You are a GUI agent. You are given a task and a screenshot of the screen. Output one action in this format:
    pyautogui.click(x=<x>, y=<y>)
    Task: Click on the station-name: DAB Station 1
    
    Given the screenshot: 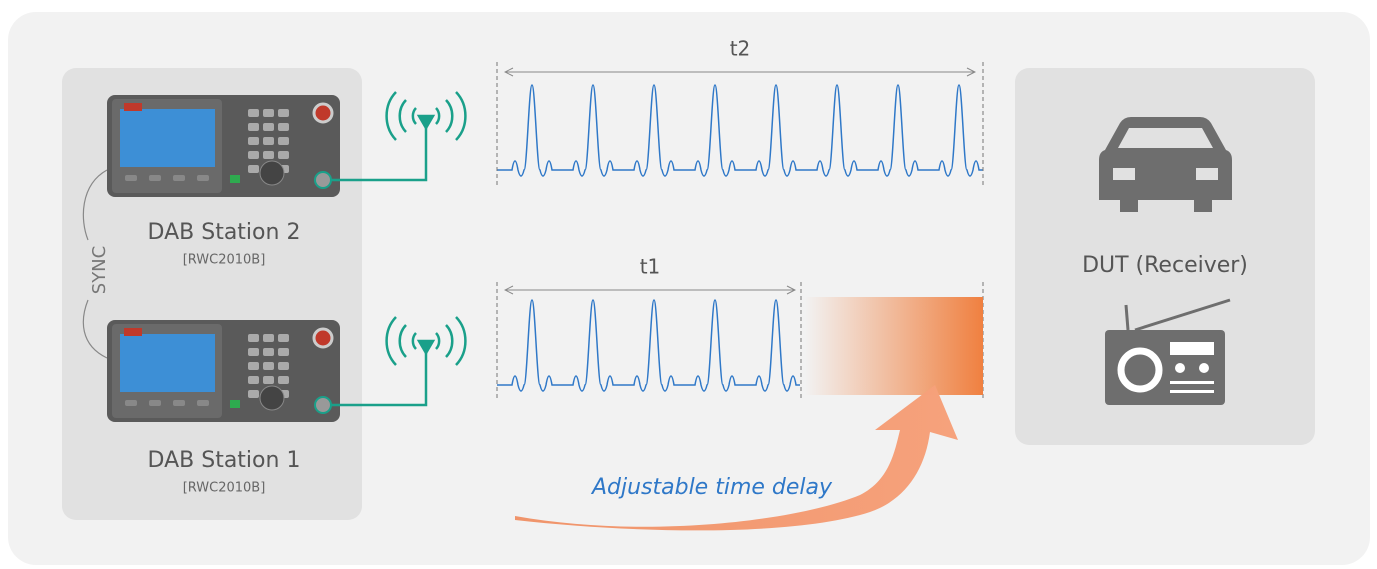 What is the action you would take?
    pyautogui.click(x=224, y=460)
    